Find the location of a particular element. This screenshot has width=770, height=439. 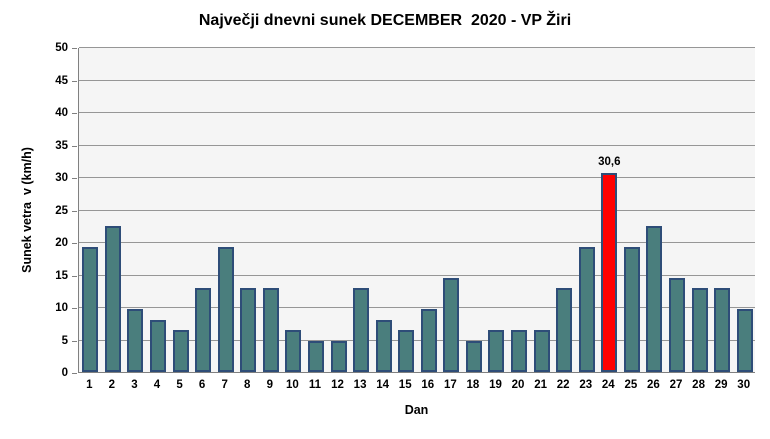

ytick-label-25: 25 is located at coordinates (61, 210).